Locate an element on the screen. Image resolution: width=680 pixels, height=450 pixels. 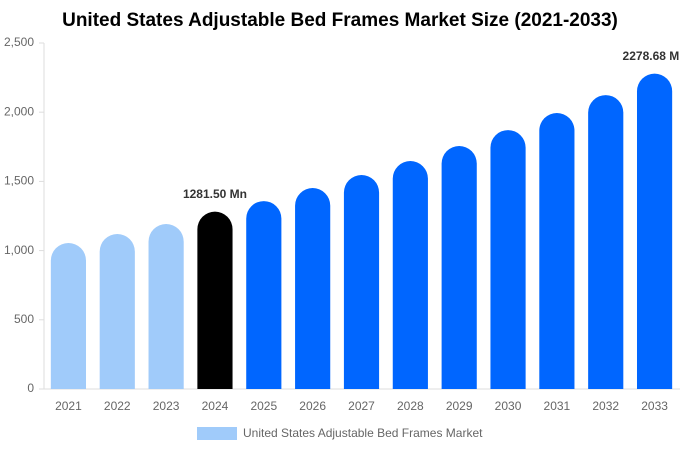
y-tick-label: 0 is located at coordinates (30, 388).